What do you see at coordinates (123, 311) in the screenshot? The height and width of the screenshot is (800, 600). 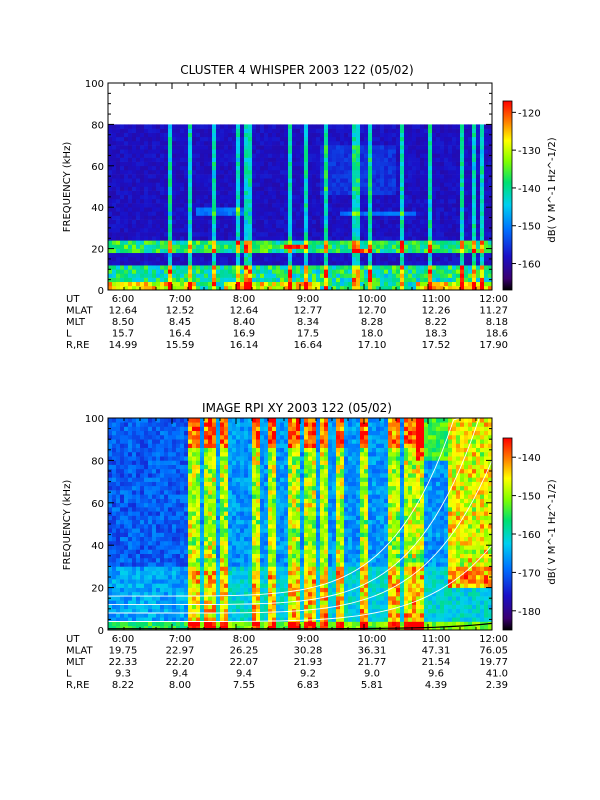 I see `ephemeris-value: 12.64` at bounding box center [123, 311].